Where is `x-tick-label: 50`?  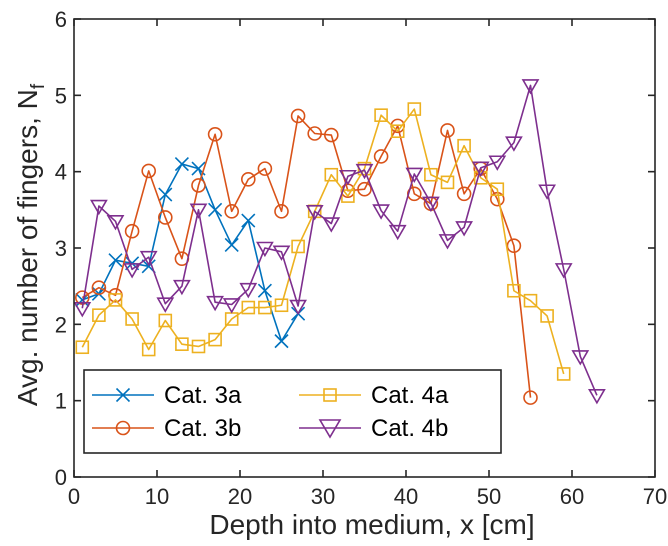 x-tick-label: 50 is located at coordinates (489, 496).